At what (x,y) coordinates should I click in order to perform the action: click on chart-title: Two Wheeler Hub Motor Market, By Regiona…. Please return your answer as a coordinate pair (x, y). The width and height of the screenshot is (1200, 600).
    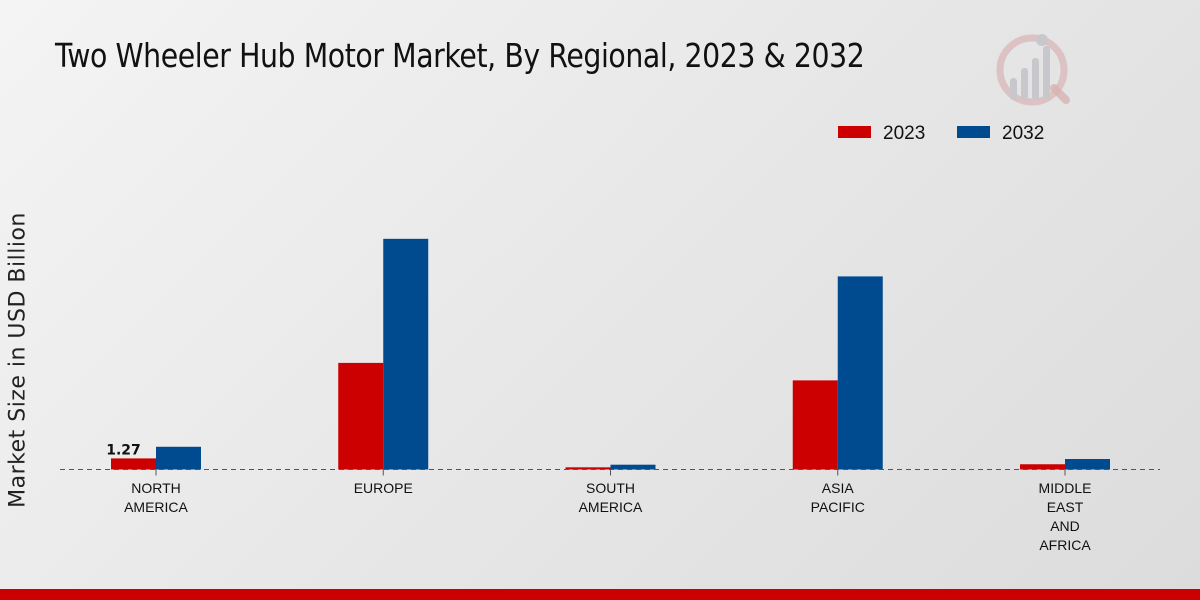
    Looking at the image, I should click on (460, 55).